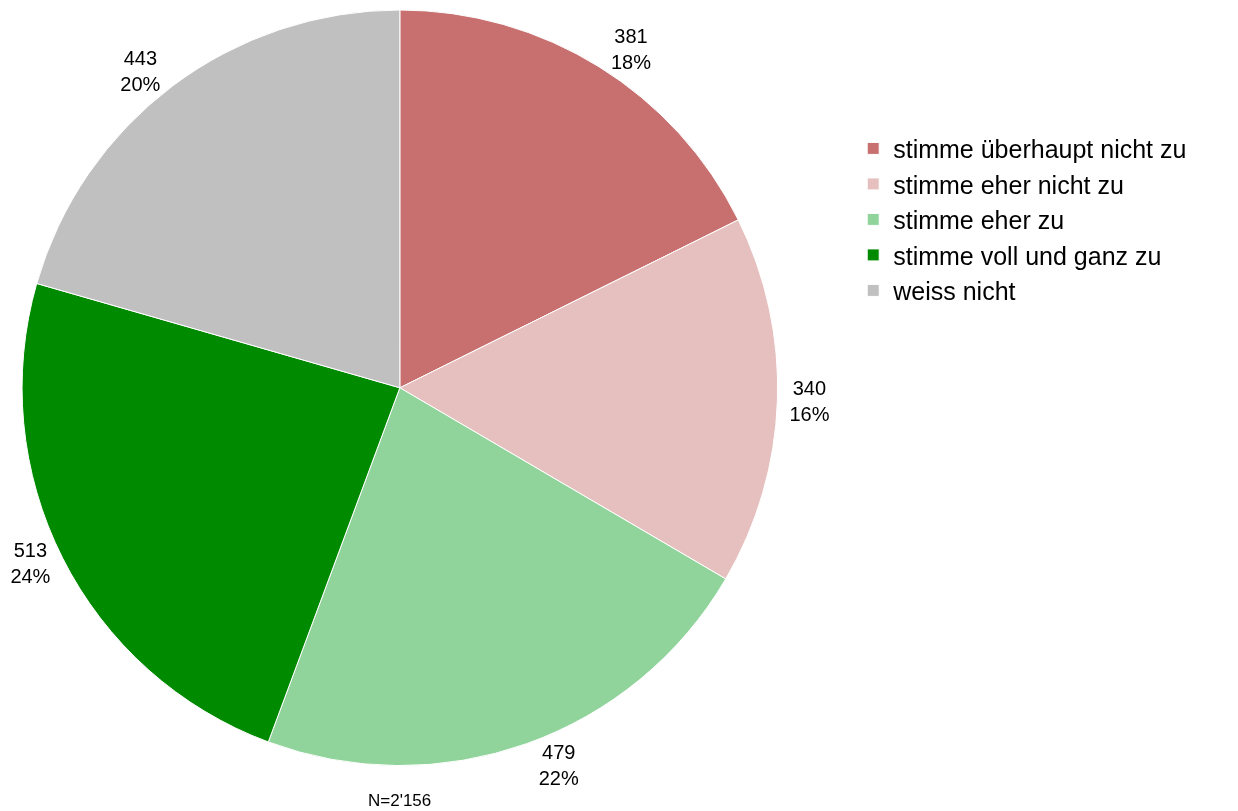  I want to click on data-label: 340 16%, so click(809, 401).